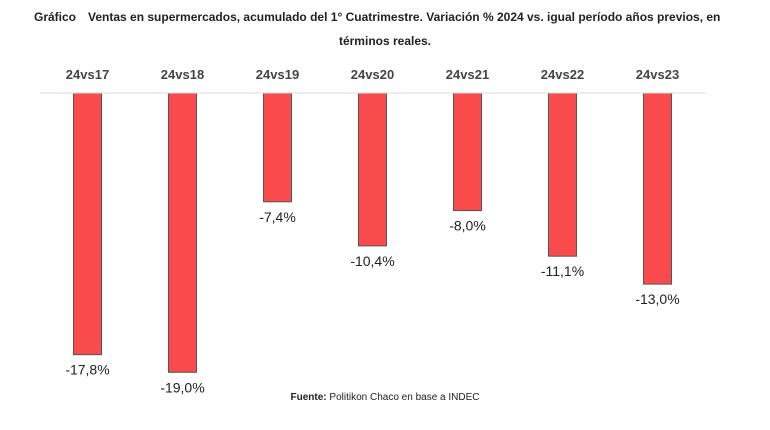  What do you see at coordinates (657, 74) in the screenshot?
I see `category-label-24vs23: 24vs23` at bounding box center [657, 74].